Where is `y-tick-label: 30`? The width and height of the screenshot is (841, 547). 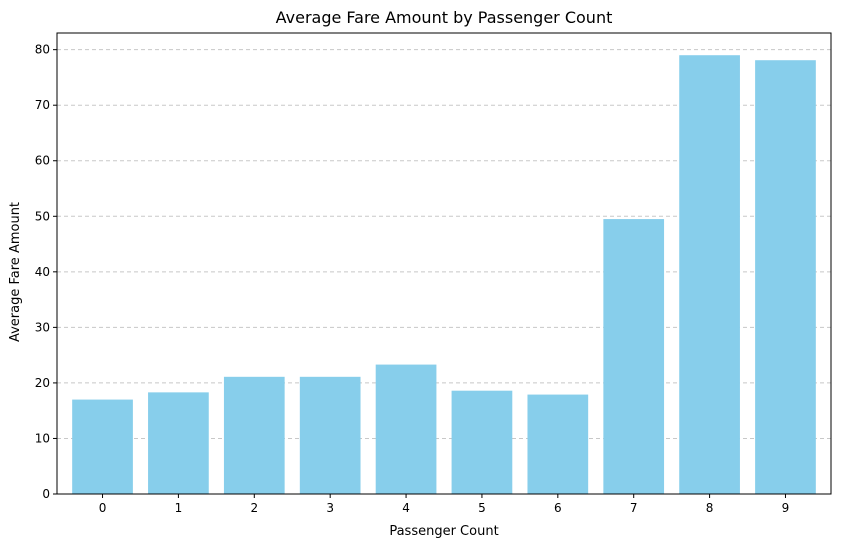 y-tick-label: 30 is located at coordinates (42, 327).